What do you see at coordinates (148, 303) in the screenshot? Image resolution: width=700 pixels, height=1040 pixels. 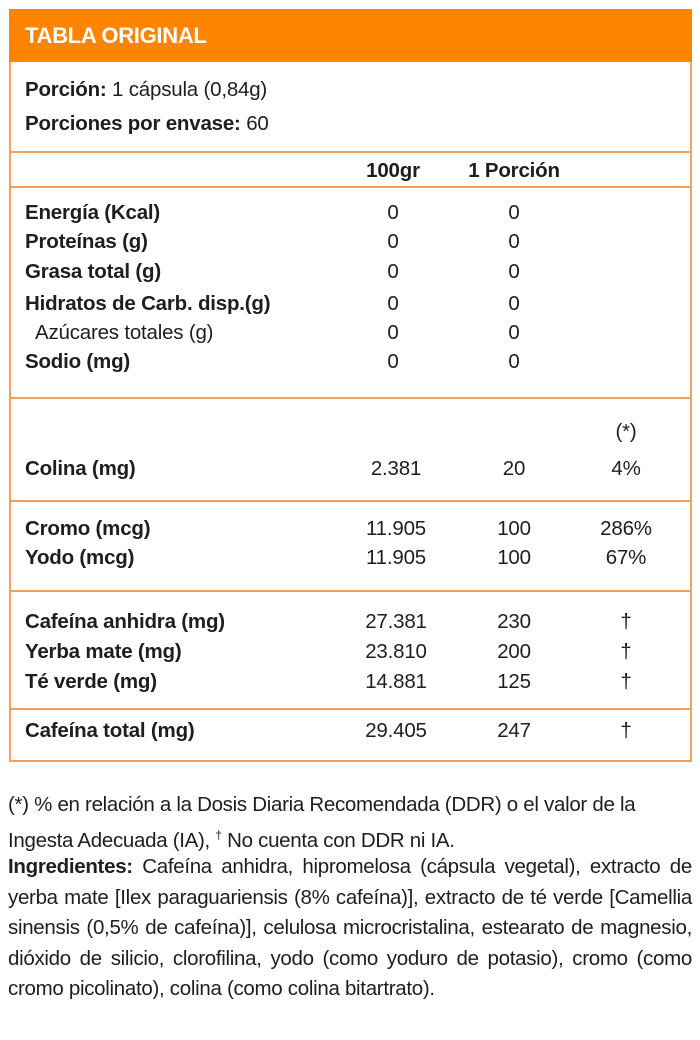 I see `nutrient-name: Hidratos de Carb. disp.(g)` at bounding box center [148, 303].